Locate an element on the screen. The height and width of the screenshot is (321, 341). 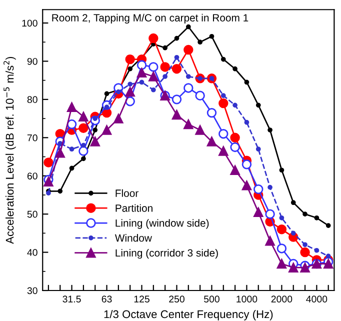
legend-label: Lining (corridor 3 side) is located at coordinates (167, 253).